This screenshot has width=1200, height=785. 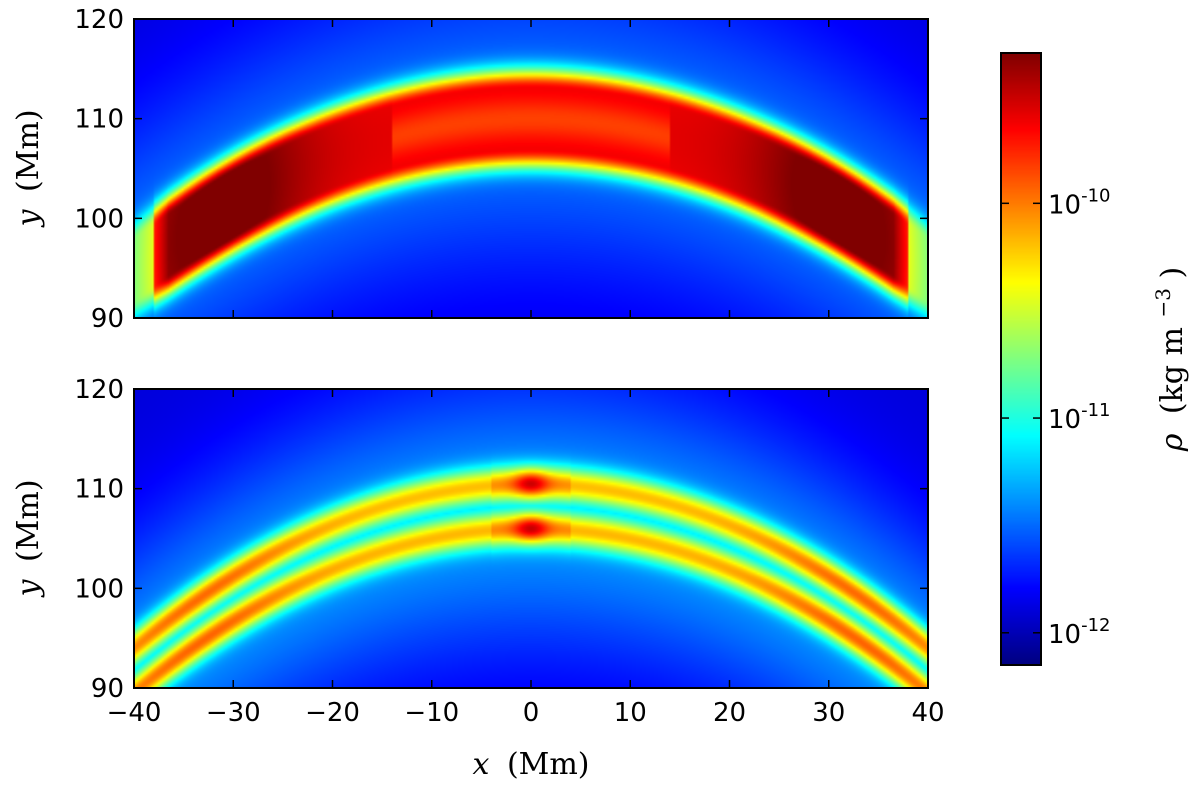 What do you see at coordinates (28, 520) in the screenshot?
I see `bottom-y-axis-unit: (Mm)` at bounding box center [28, 520].